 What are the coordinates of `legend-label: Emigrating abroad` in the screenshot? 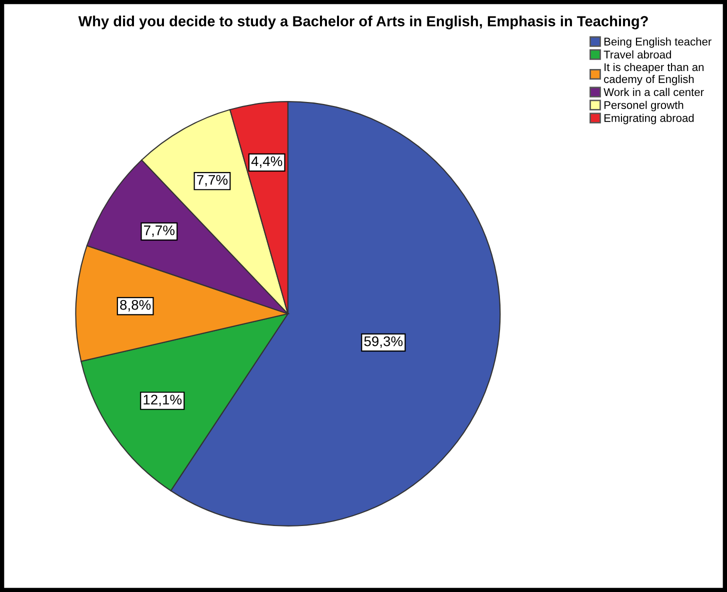 It's located at (649, 119).